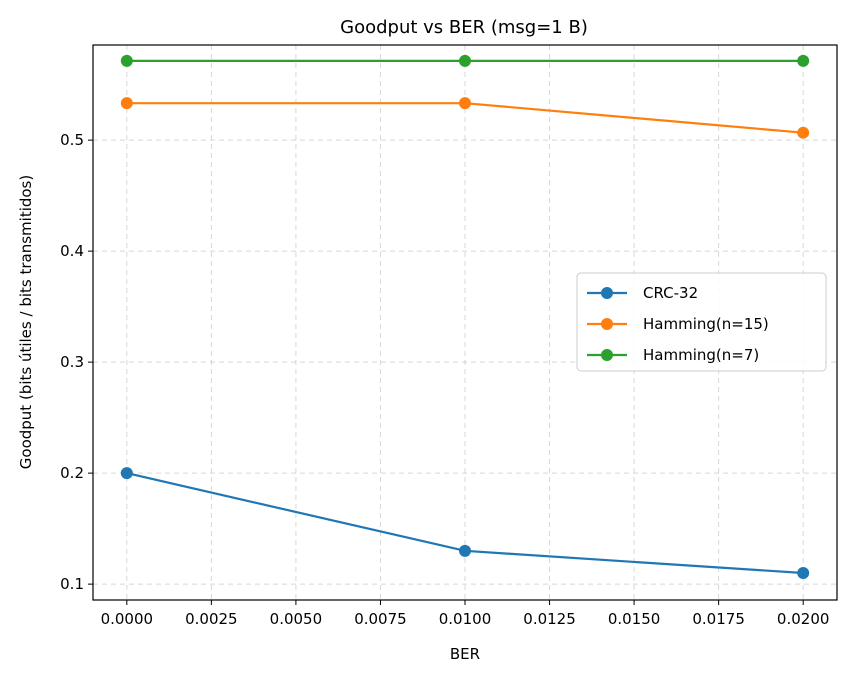 This screenshot has width=854, height=678. Describe the element at coordinates (718, 619) in the screenshot. I see `x-tick-label: 0.0175` at that location.